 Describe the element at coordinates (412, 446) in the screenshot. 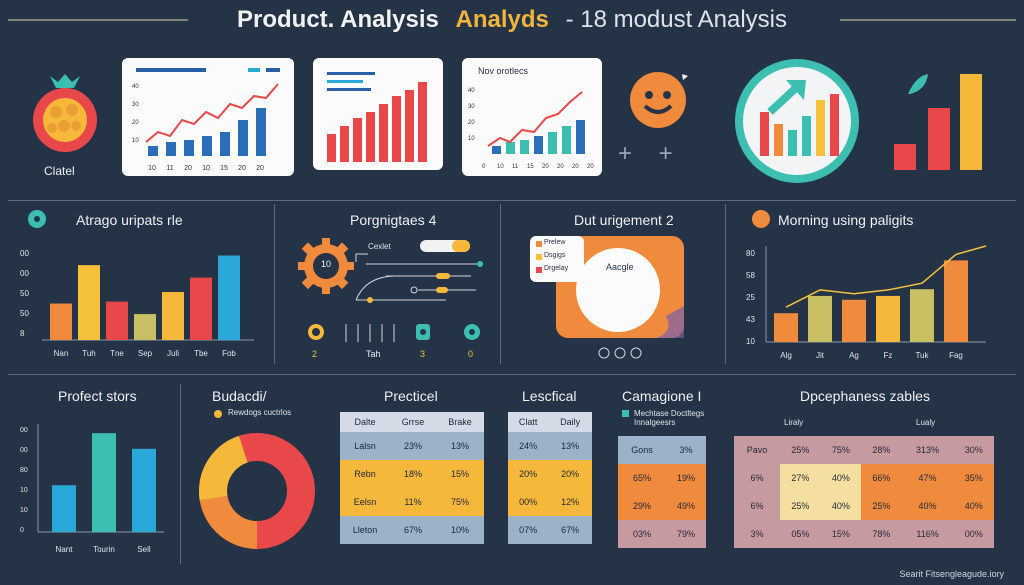

I see `table-row: Lalsn 23% 13%` at that location.